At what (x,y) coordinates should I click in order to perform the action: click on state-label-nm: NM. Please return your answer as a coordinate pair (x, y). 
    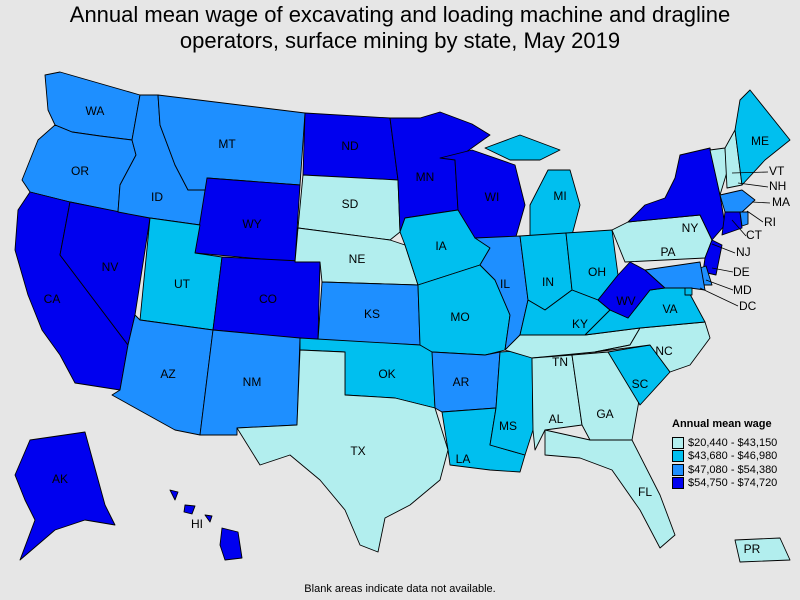
    Looking at the image, I should click on (252, 382).